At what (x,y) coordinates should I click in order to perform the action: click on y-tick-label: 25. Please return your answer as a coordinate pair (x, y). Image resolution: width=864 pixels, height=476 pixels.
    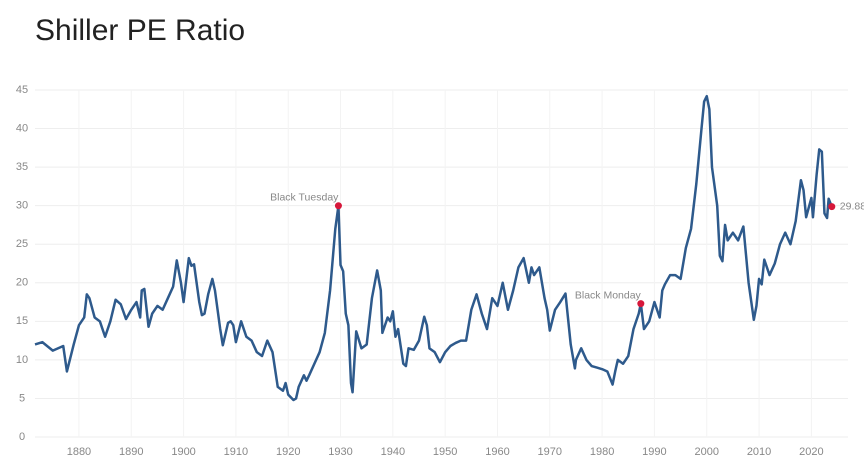
    Looking at the image, I should click on (22, 244).